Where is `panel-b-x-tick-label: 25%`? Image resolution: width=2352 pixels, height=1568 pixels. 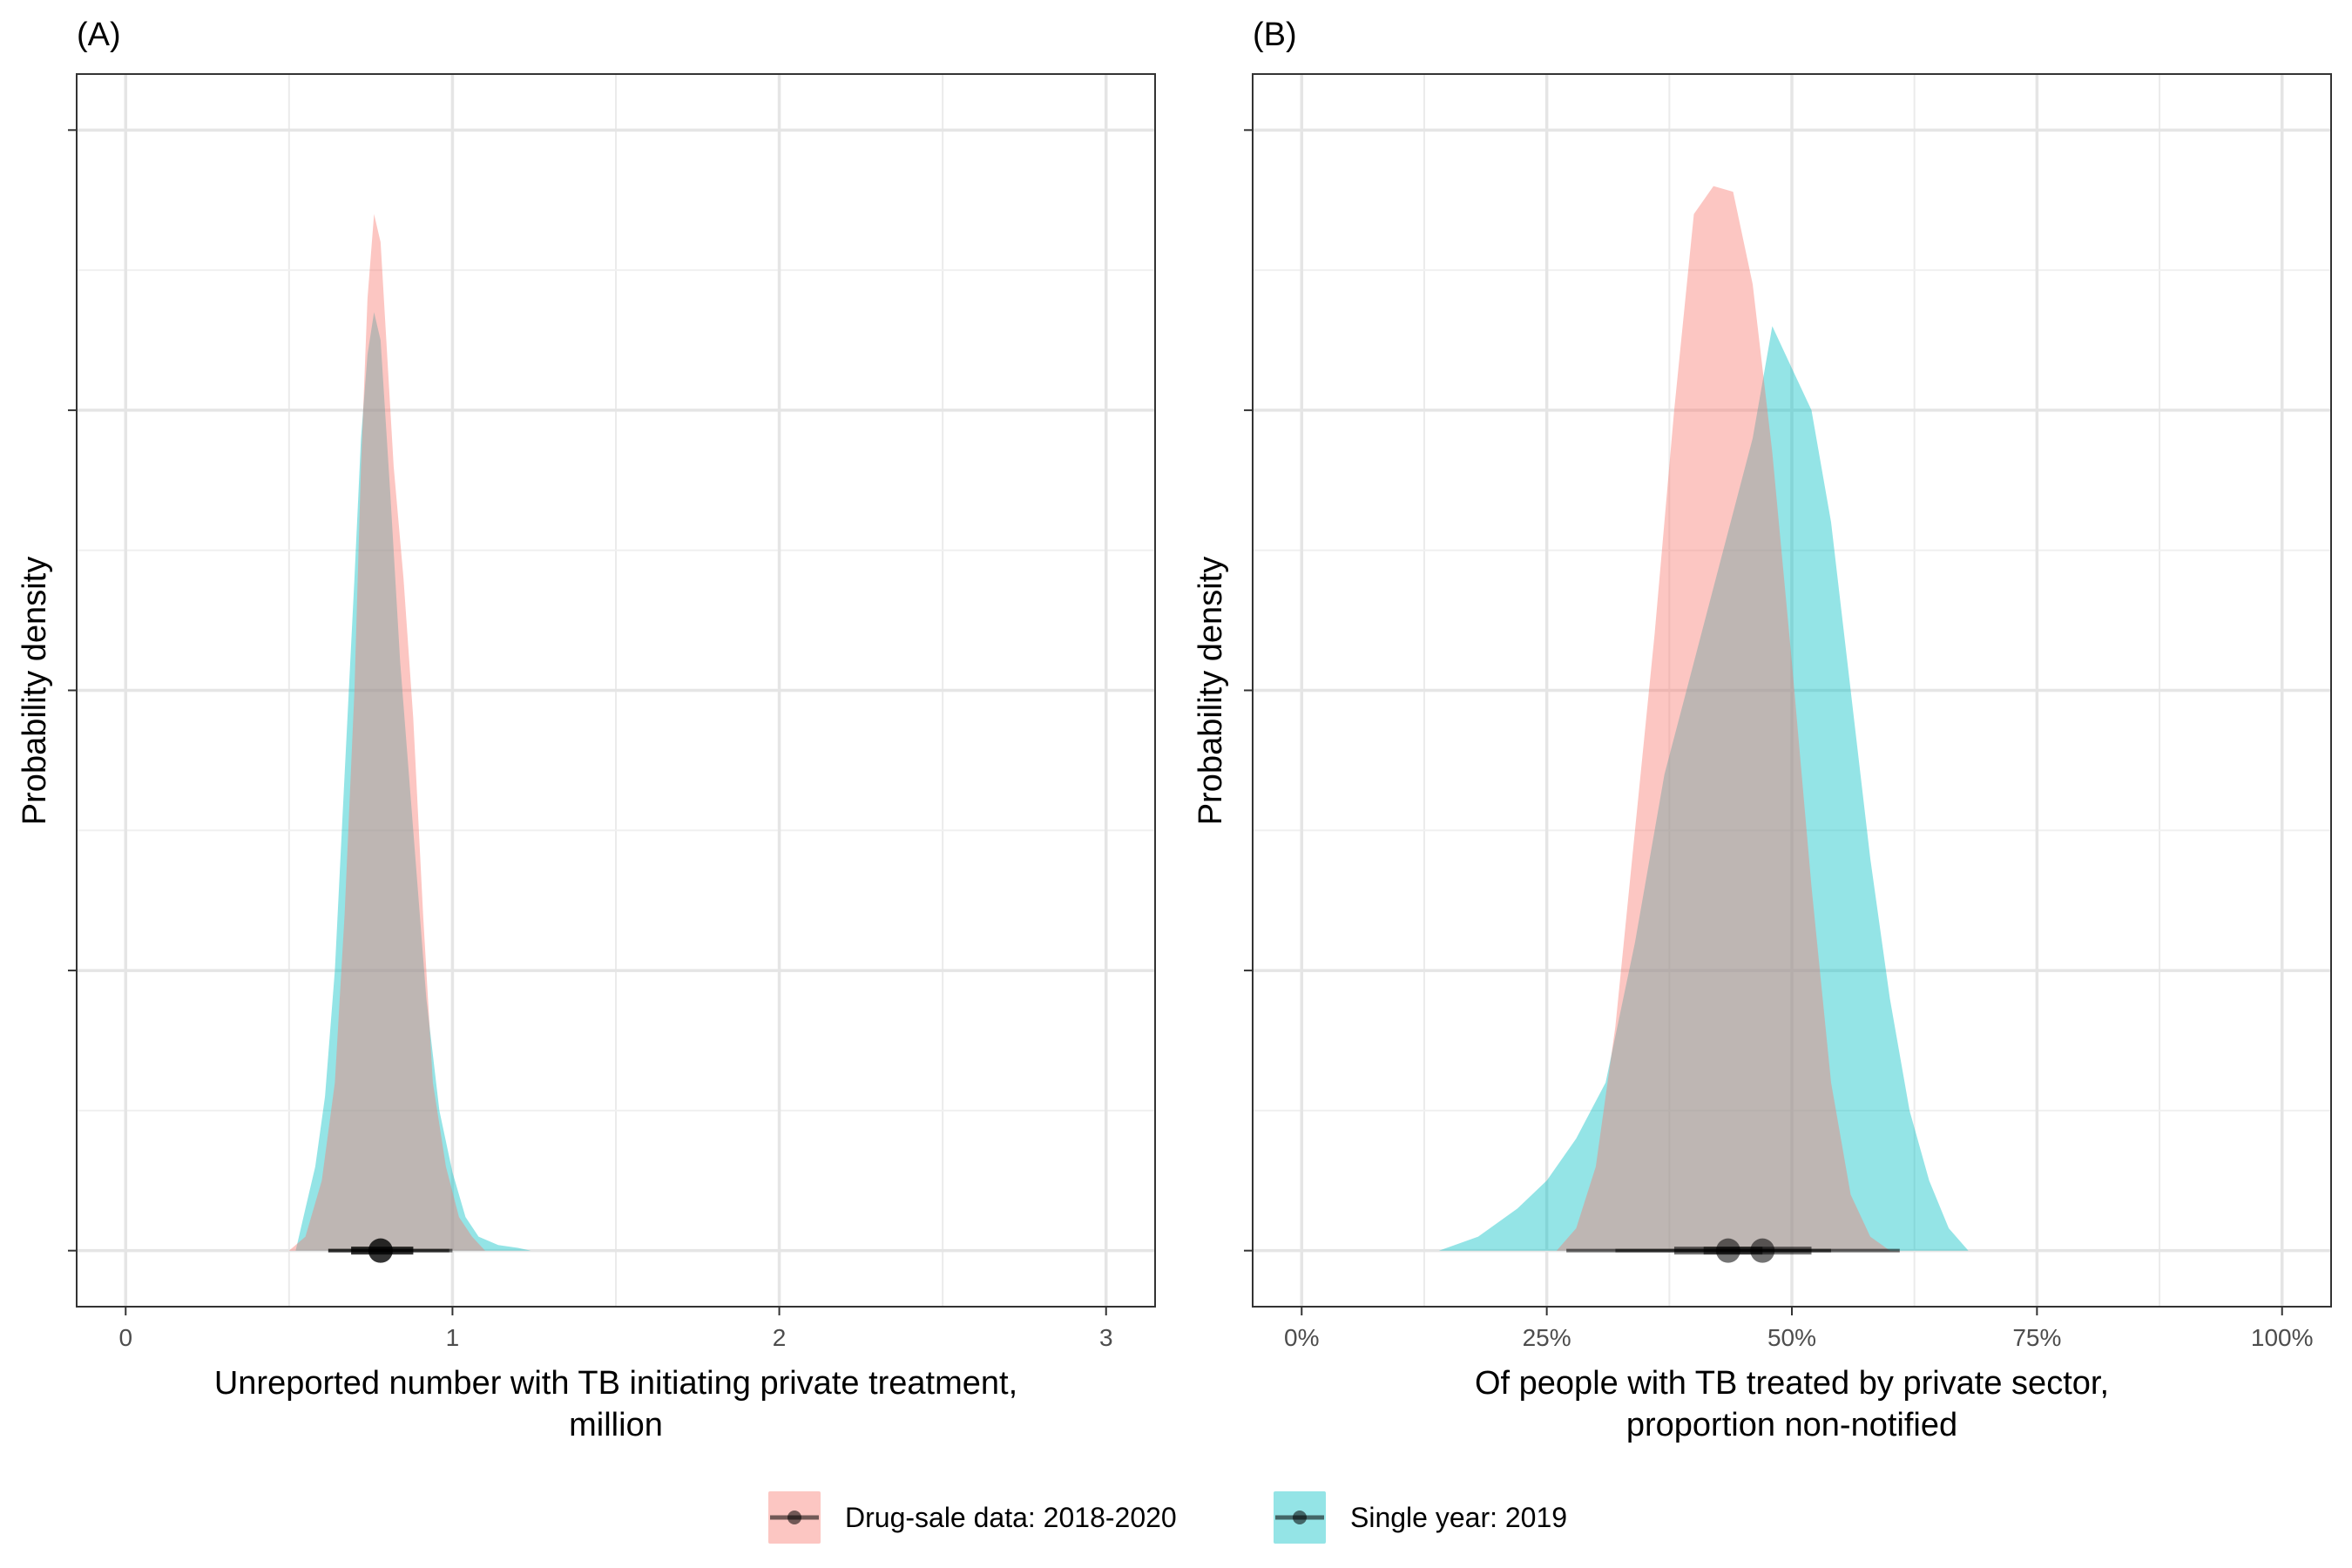 panel-b-x-tick-label: 25% is located at coordinates (1547, 1337).